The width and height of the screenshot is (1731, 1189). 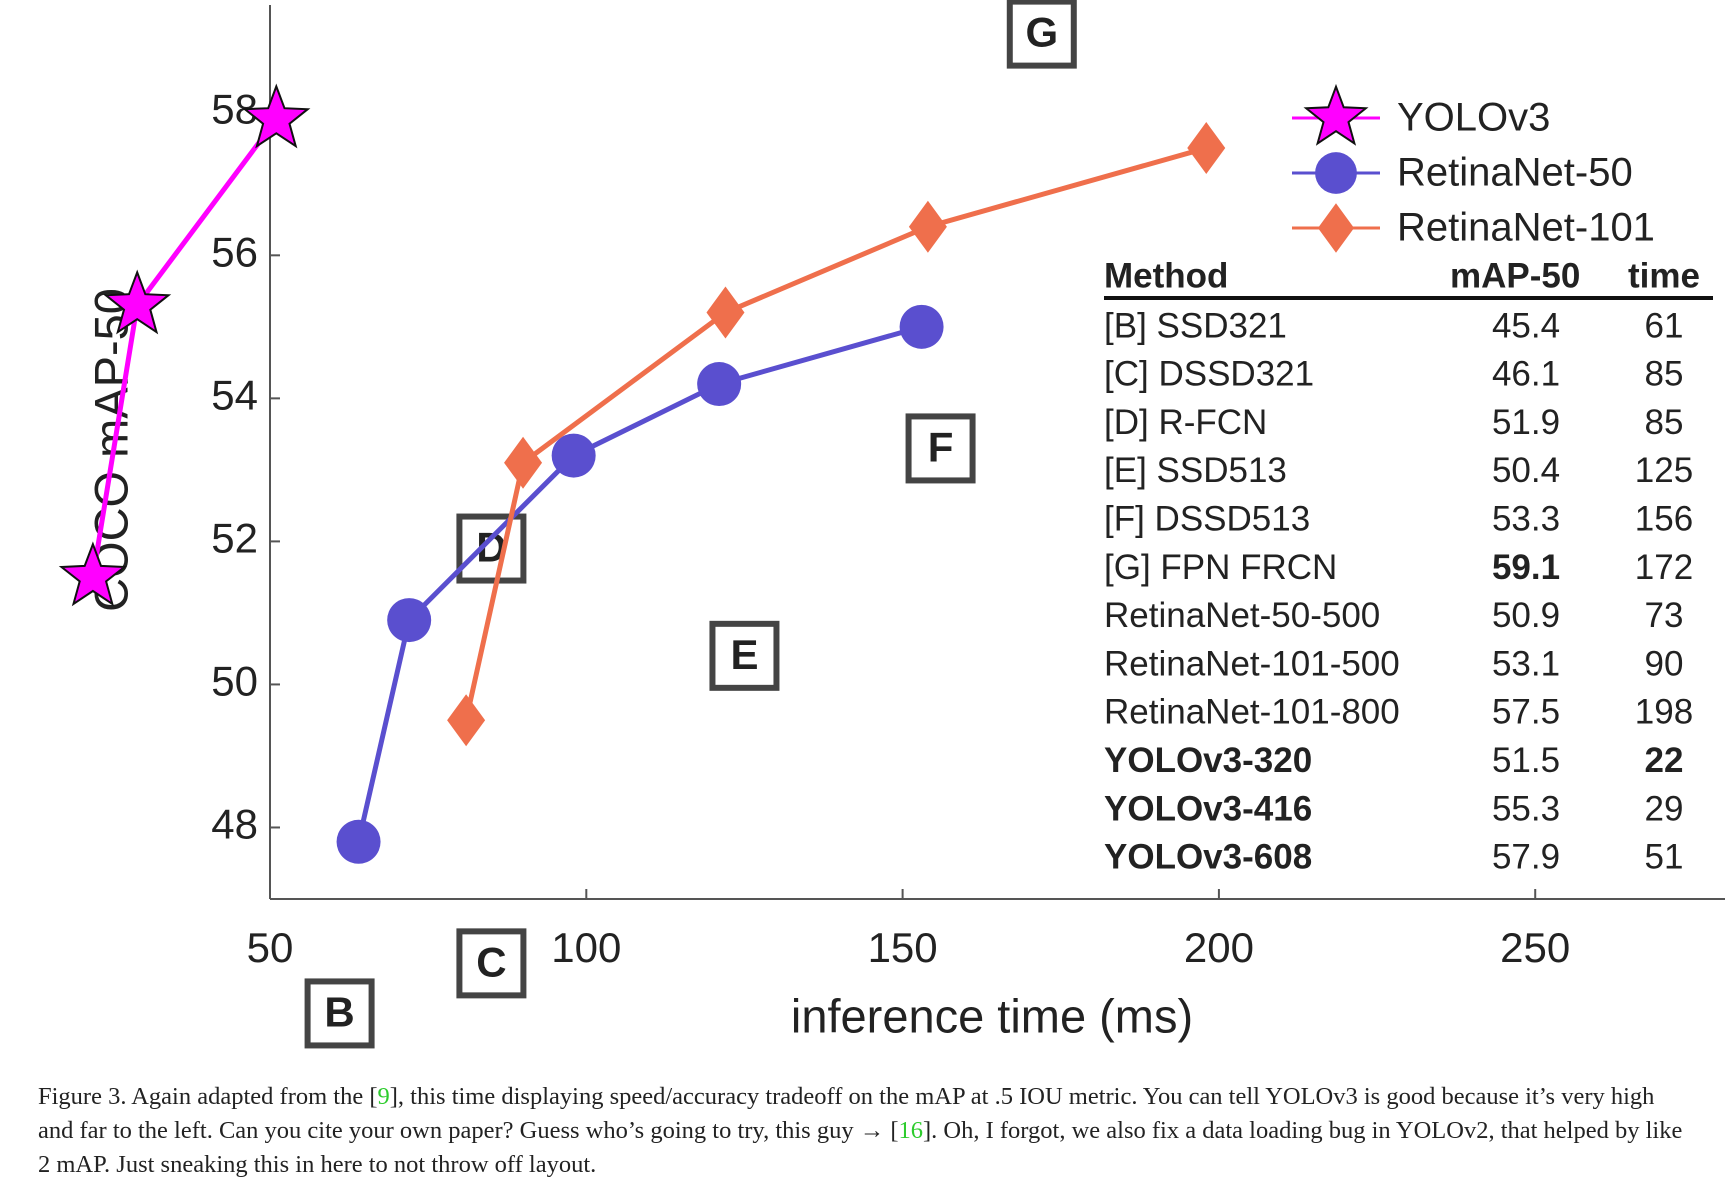 What do you see at coordinates (1208, 857) in the screenshot?
I see `table-cell: YOLOv3-608` at bounding box center [1208, 857].